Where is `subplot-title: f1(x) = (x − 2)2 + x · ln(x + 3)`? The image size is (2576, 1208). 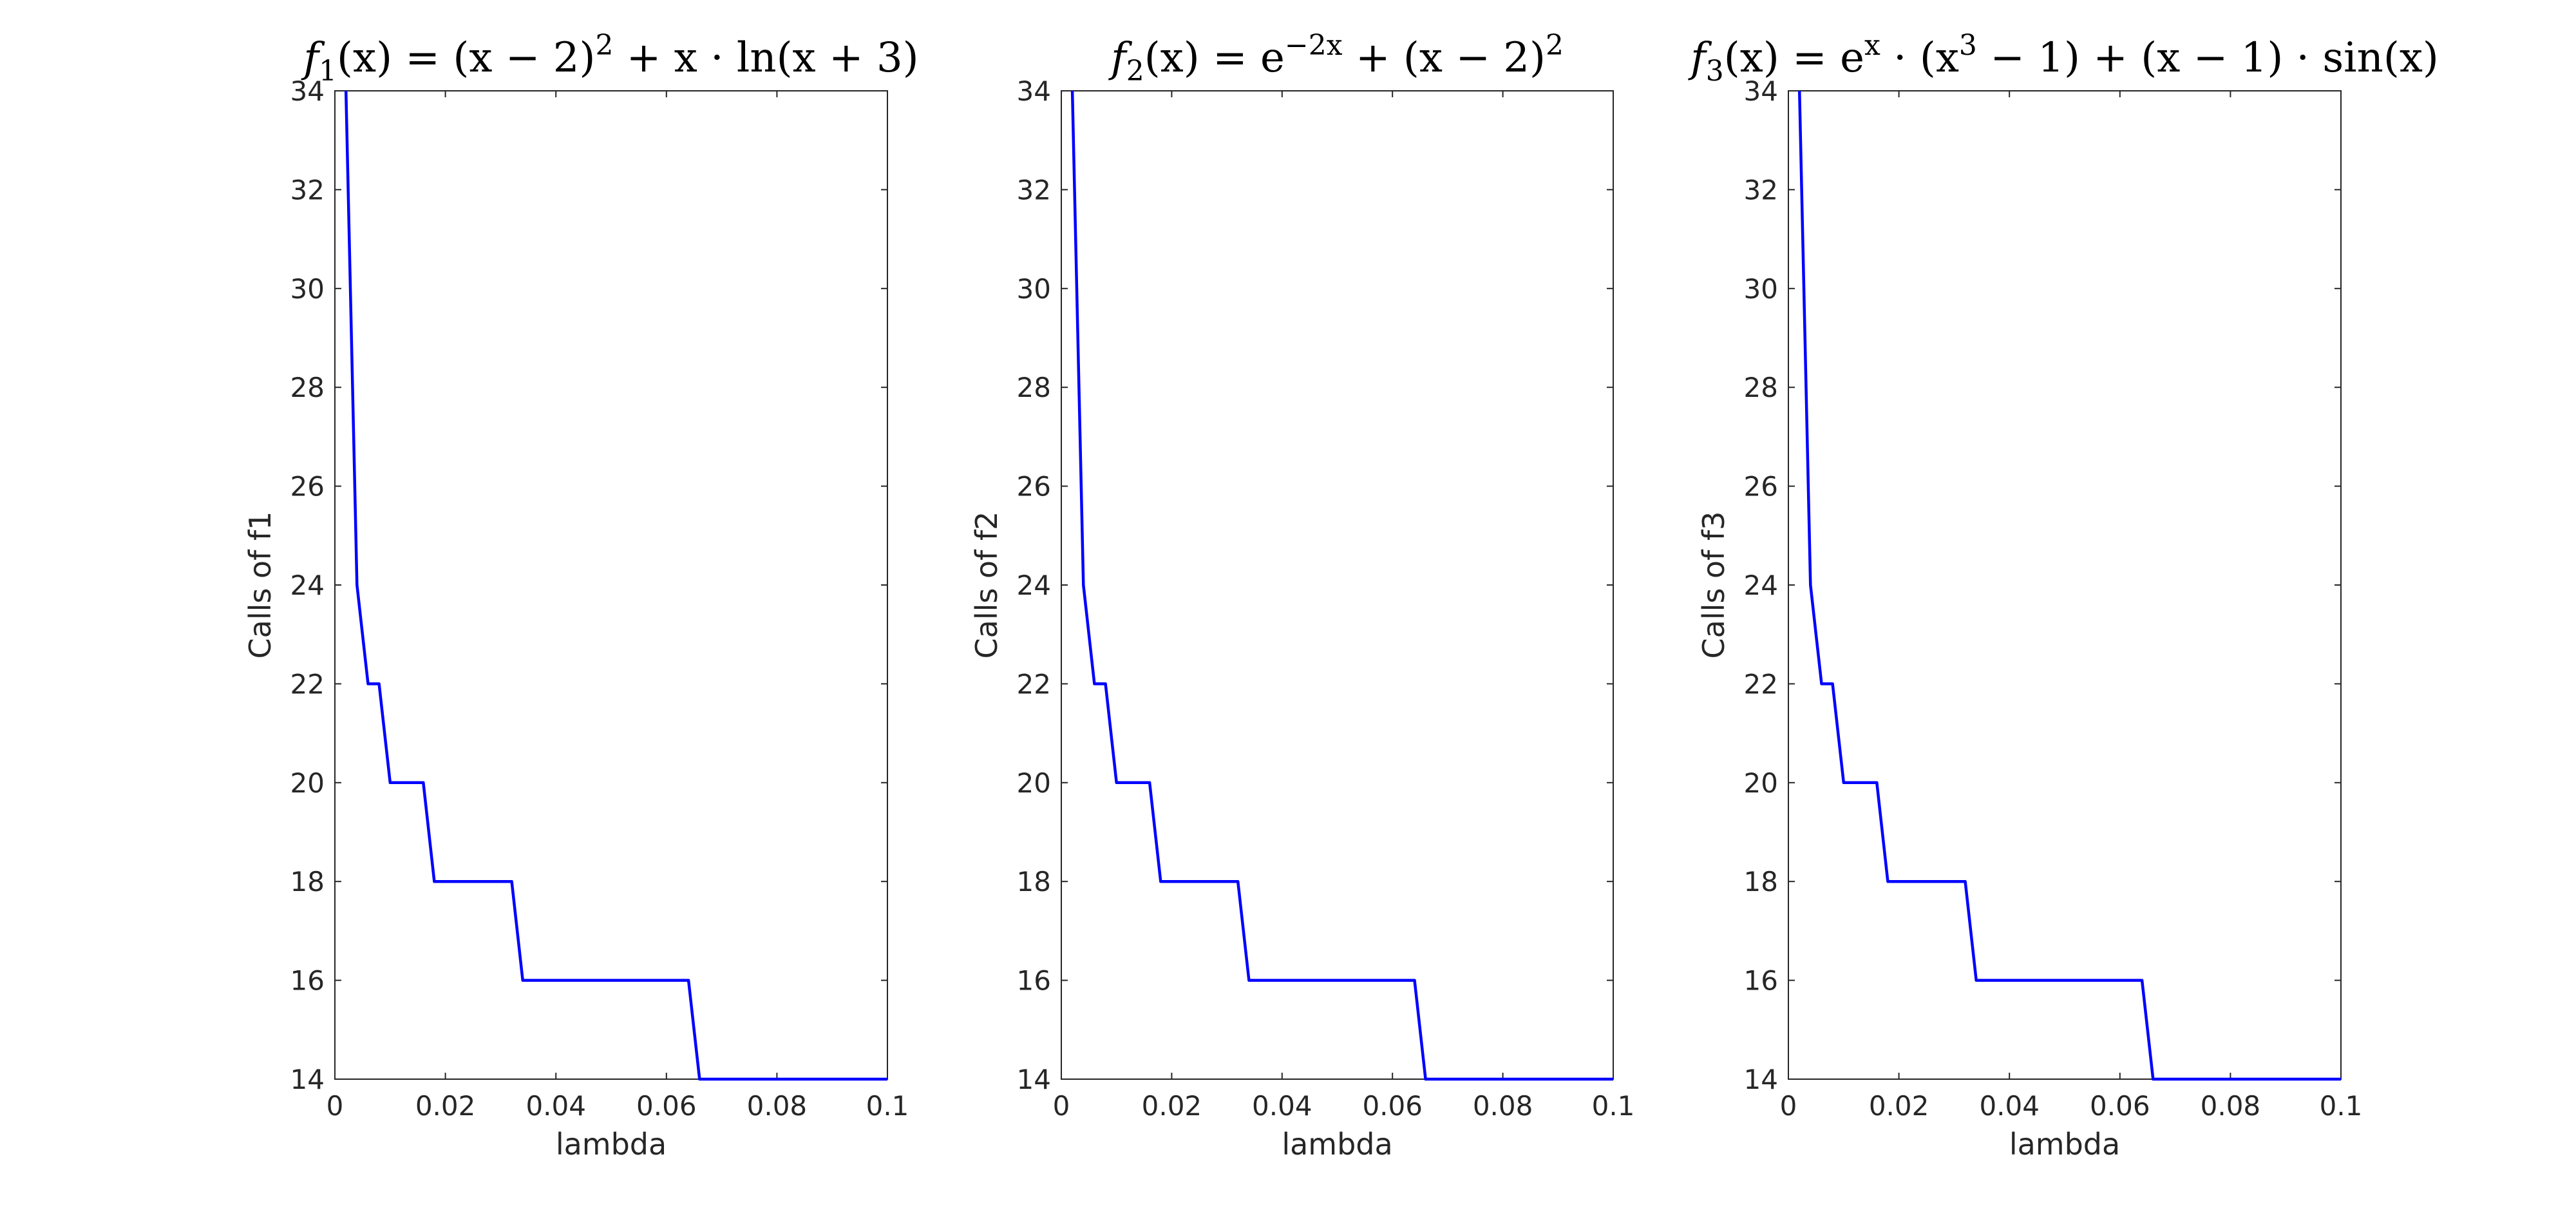 subplot-title: f1(x) = (x − 2)2 + x · ln(x + 3) is located at coordinates (609, 59).